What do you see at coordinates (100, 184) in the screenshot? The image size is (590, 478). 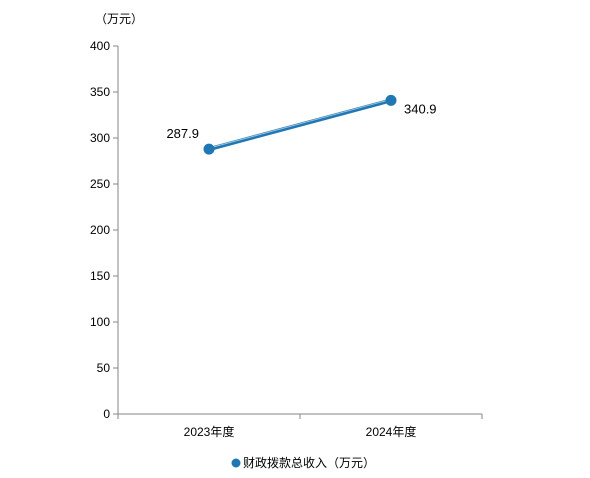 I see `y-tick-label: 250` at bounding box center [100, 184].